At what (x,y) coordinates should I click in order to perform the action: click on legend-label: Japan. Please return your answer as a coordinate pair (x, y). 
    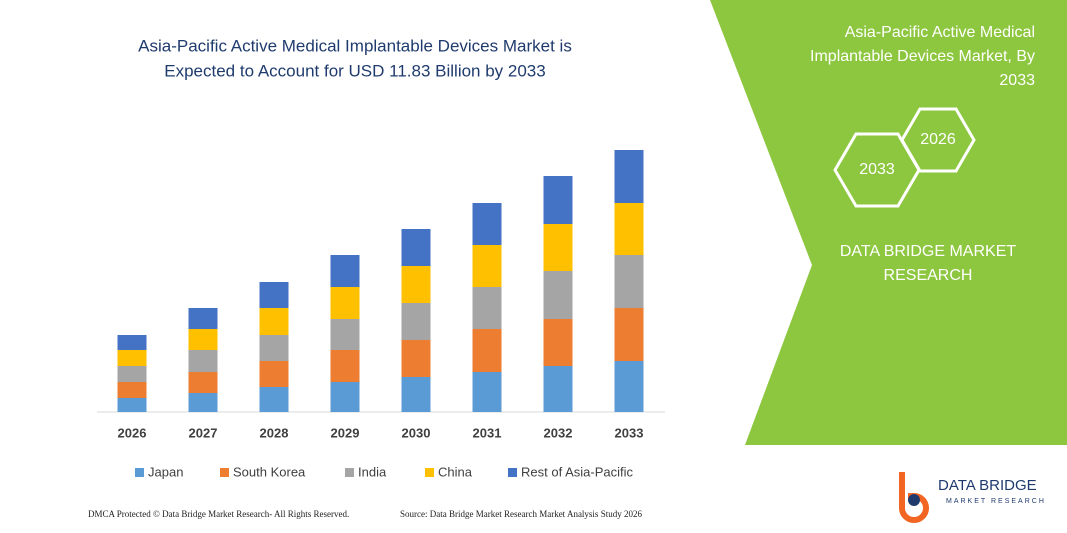
    Looking at the image, I should click on (165, 471).